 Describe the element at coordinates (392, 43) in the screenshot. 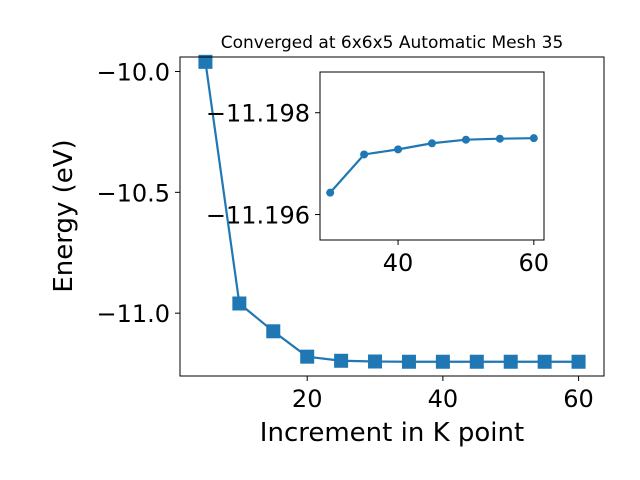

I see `chart-title: Converged at 6x6x5 Automatic Mesh 35` at that location.